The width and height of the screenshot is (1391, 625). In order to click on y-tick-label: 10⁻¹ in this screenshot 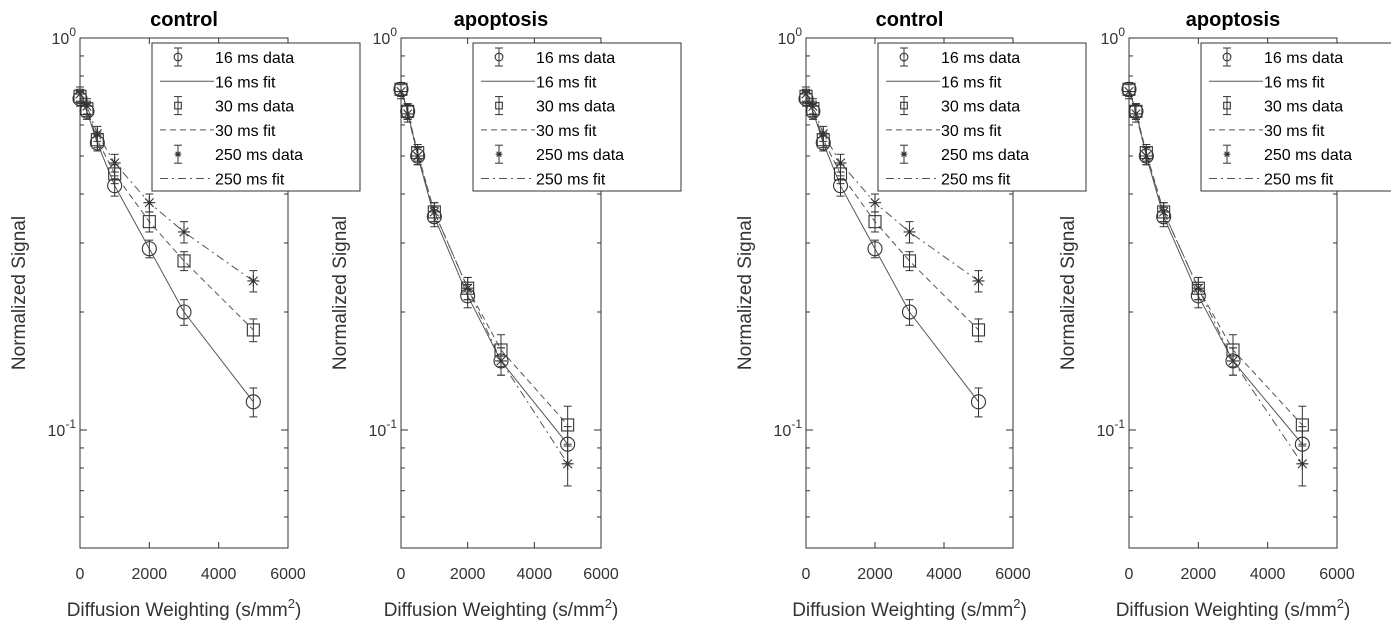, I will do `click(1111, 428)`.